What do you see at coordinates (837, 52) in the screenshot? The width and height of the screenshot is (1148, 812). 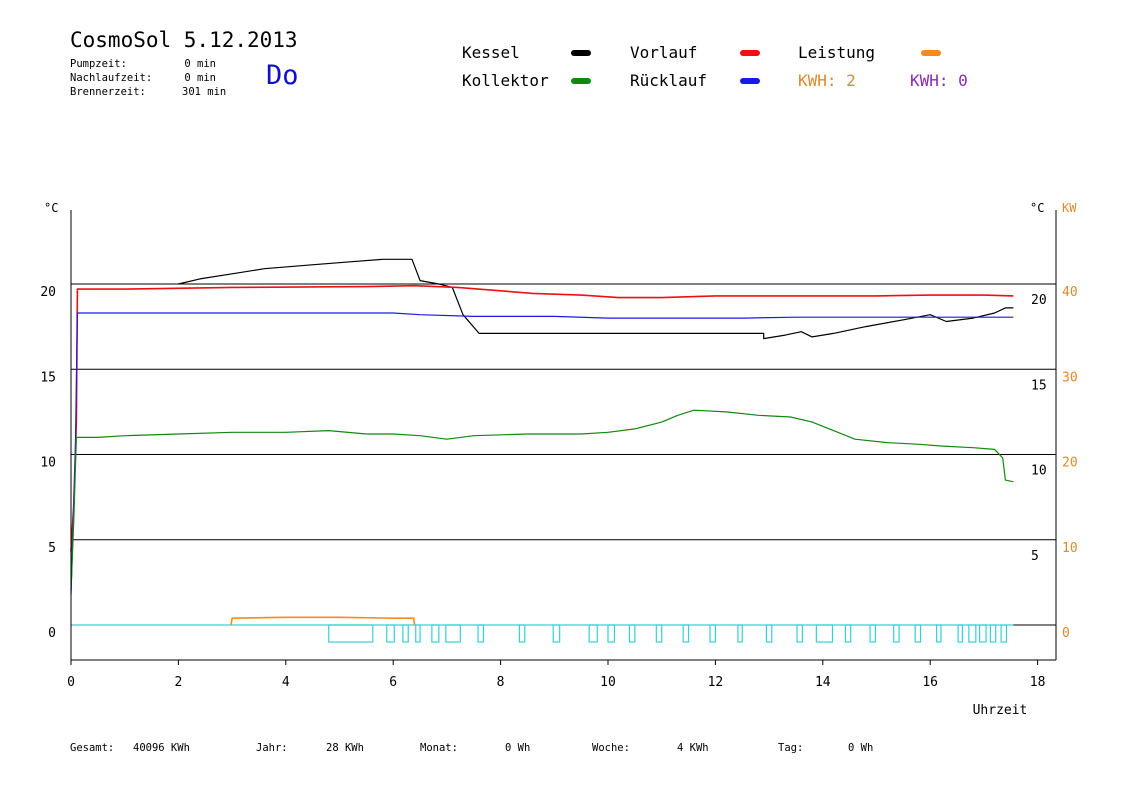 I see `legend-leistung-label: Leistung` at bounding box center [837, 52].